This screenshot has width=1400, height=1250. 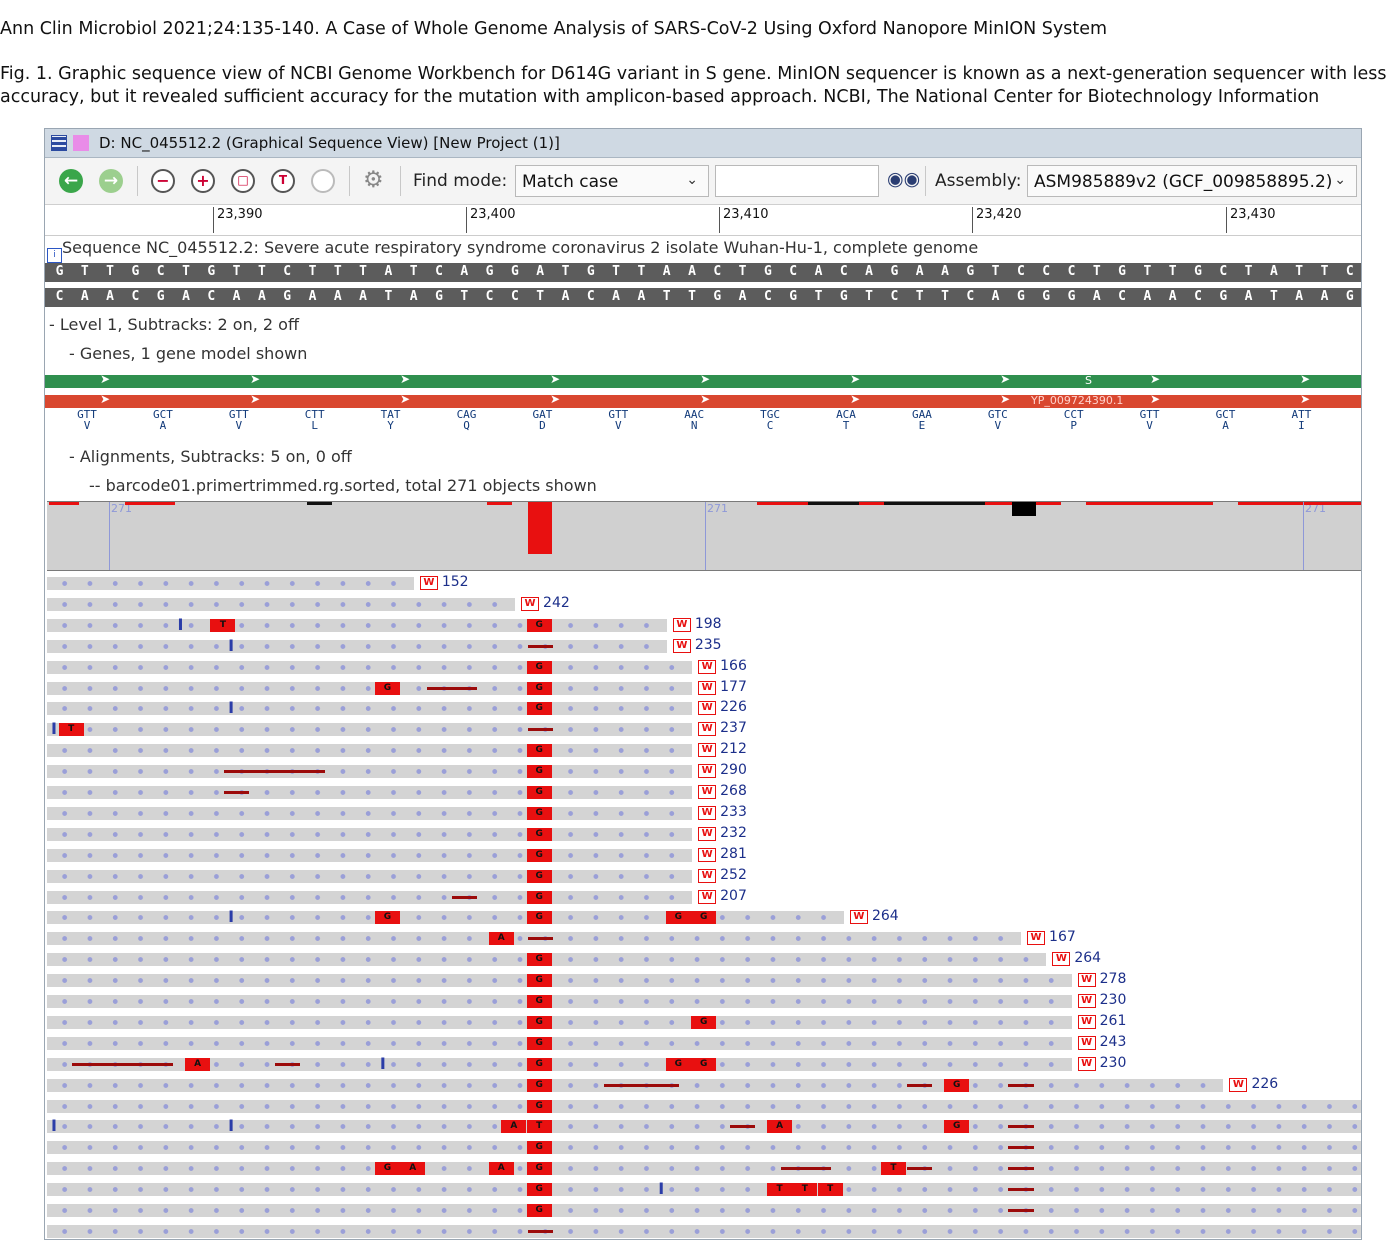 I want to click on sequence-info-icon: i, so click(x=54, y=255).